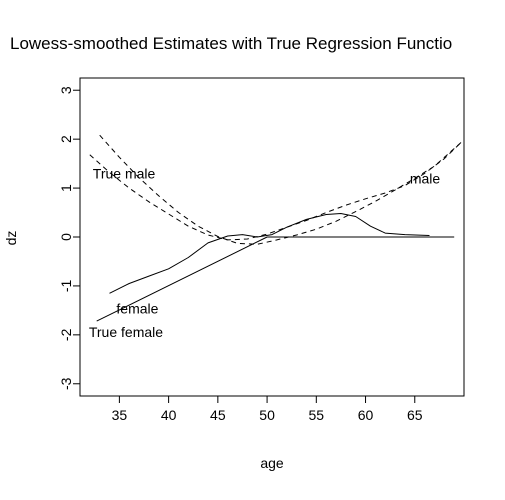  Describe the element at coordinates (66, 139) in the screenshot. I see `y-tick-label: 2` at that location.